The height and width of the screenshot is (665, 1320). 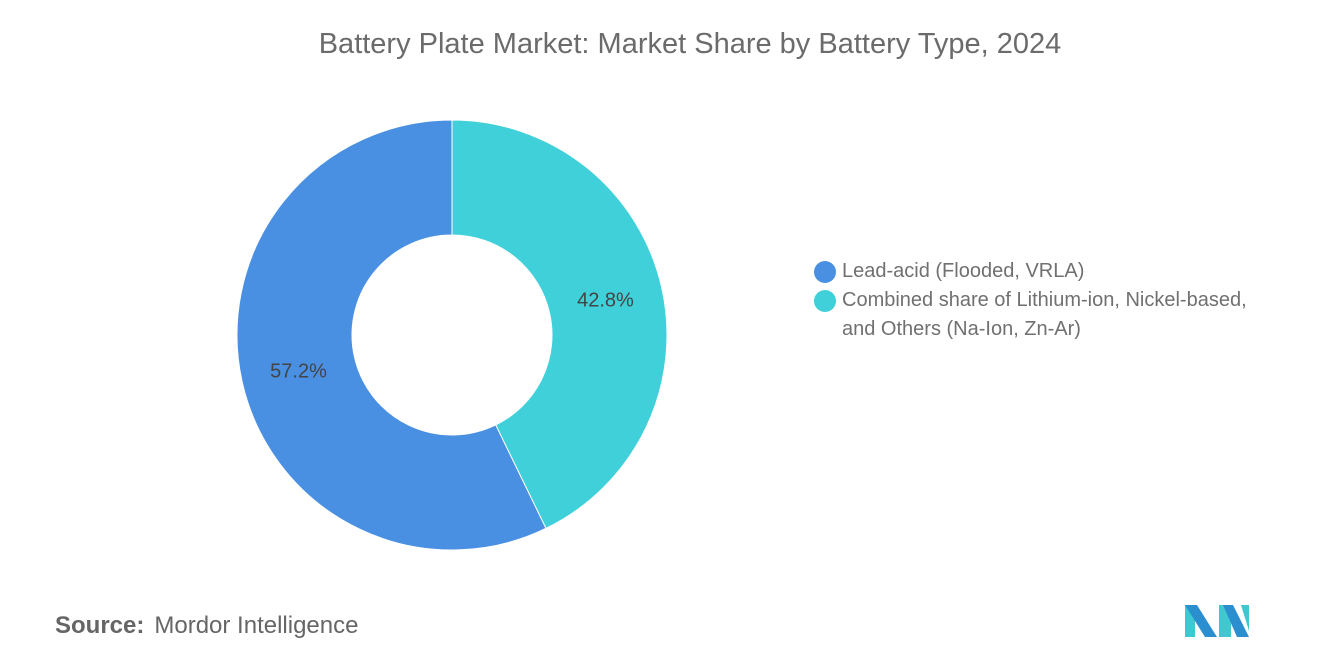 I want to click on mordor-logo-icon, so click(x=1217, y=621).